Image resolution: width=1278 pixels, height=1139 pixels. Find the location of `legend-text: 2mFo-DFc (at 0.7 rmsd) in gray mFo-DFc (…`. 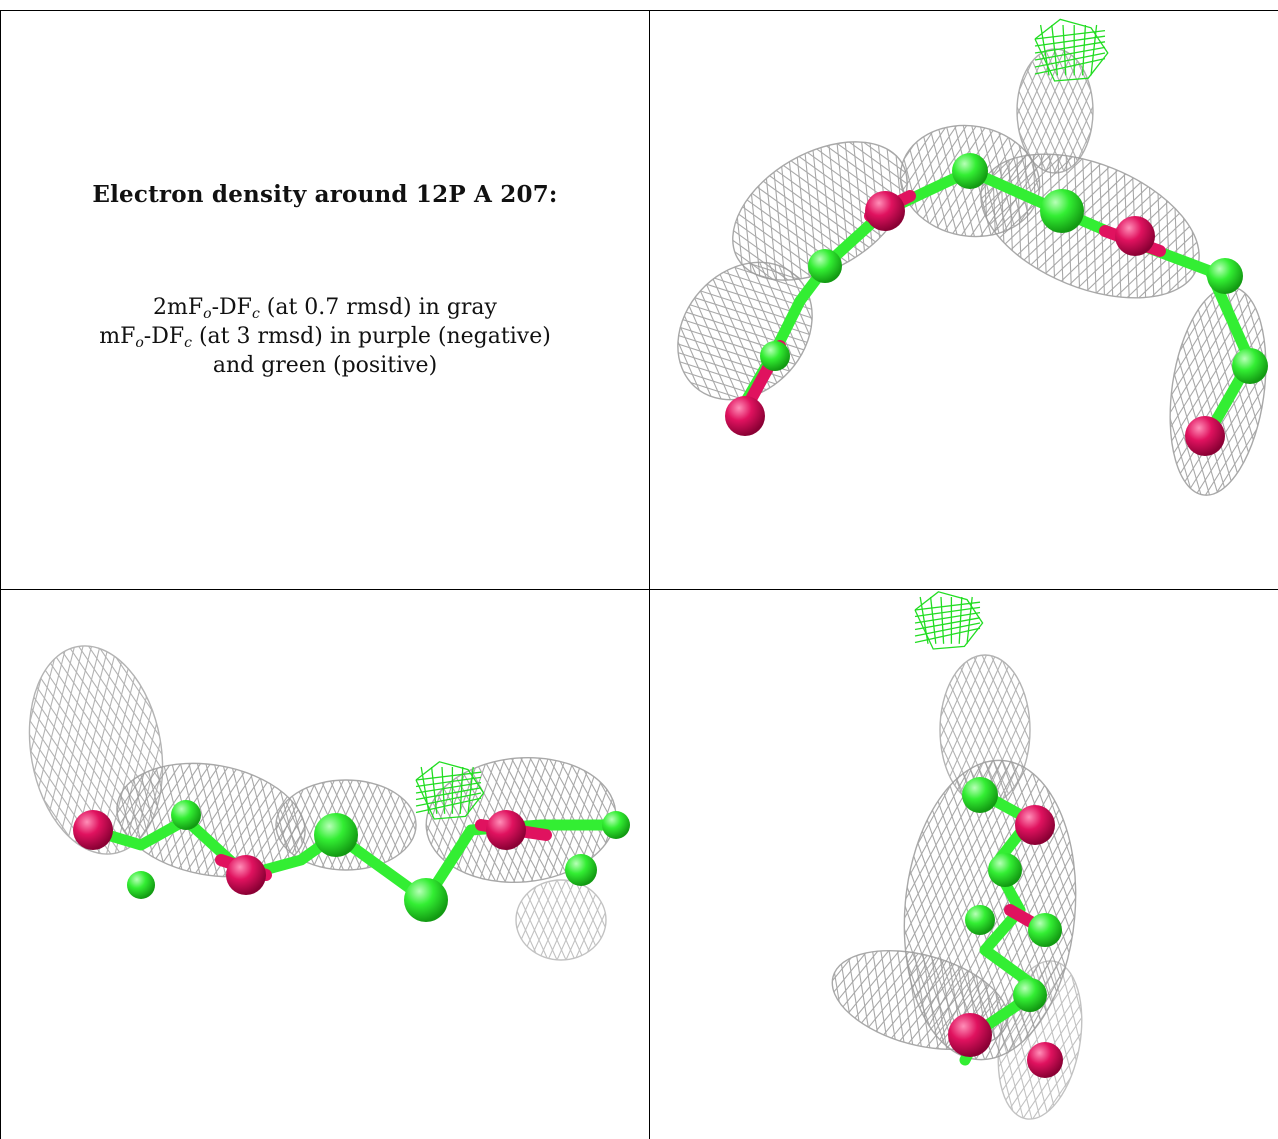

legend-text: 2mFo-DFc (at 0.7 rmsd) in gray mFo-DFc (… is located at coordinates (325, 336).